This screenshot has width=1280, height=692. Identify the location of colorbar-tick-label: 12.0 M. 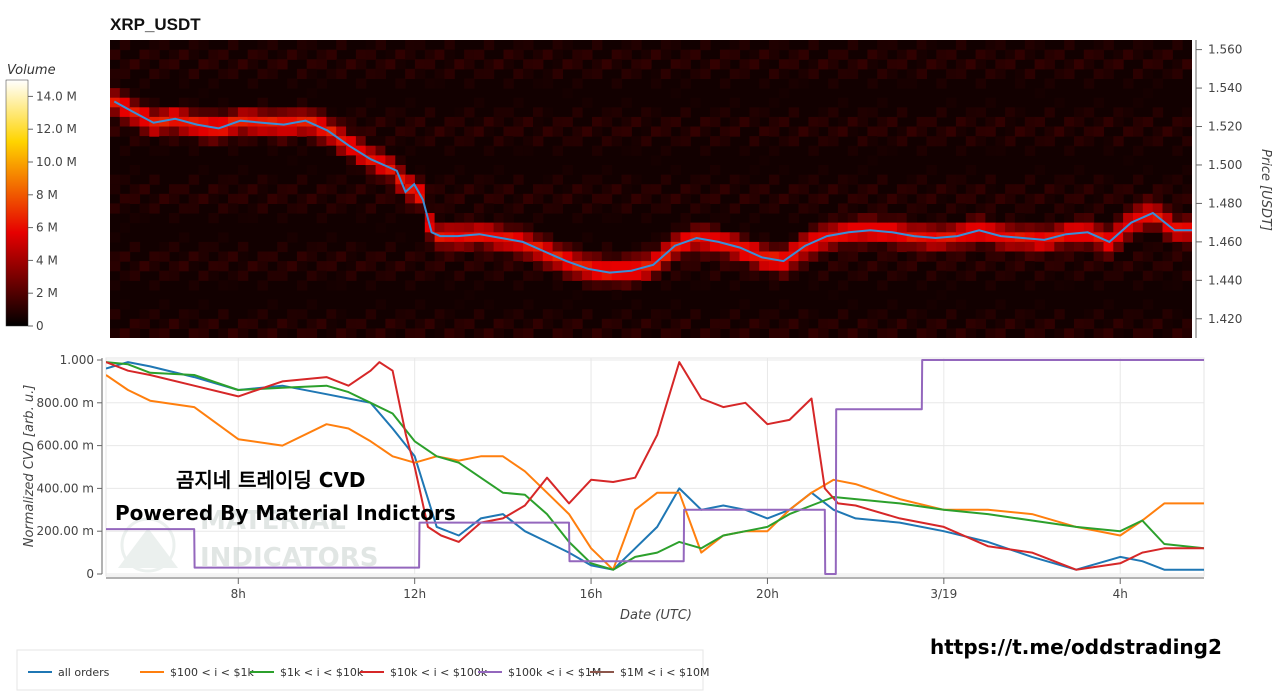
(56, 129).